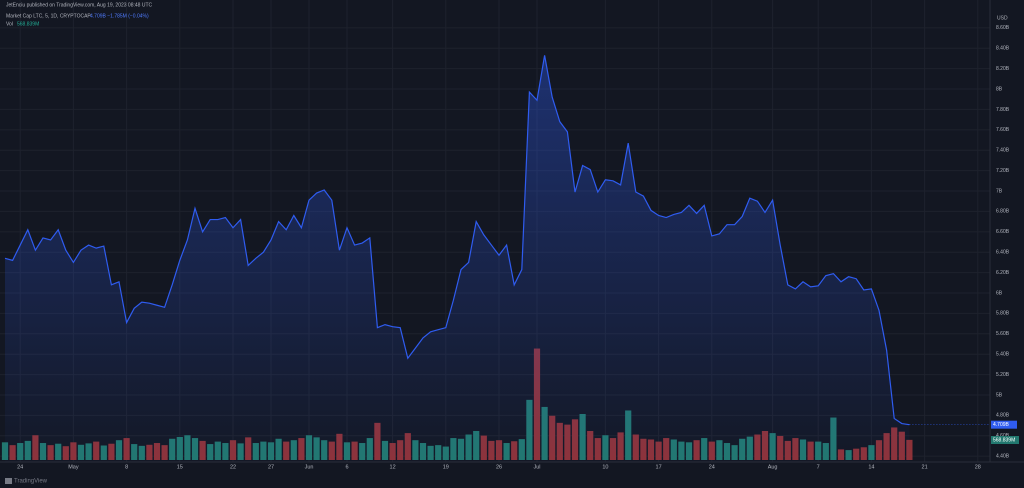 This screenshot has height=488, width=1024. Describe the element at coordinates (271, 467) in the screenshot. I see `x-tick-label: 27` at that location.